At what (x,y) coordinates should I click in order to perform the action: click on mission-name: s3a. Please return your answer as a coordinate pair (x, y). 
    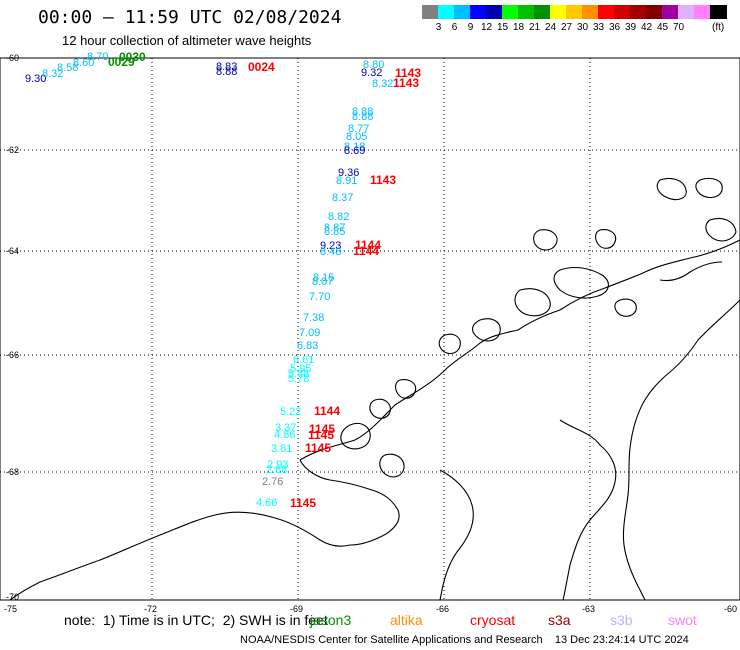
    Looking at the image, I should click on (559, 620).